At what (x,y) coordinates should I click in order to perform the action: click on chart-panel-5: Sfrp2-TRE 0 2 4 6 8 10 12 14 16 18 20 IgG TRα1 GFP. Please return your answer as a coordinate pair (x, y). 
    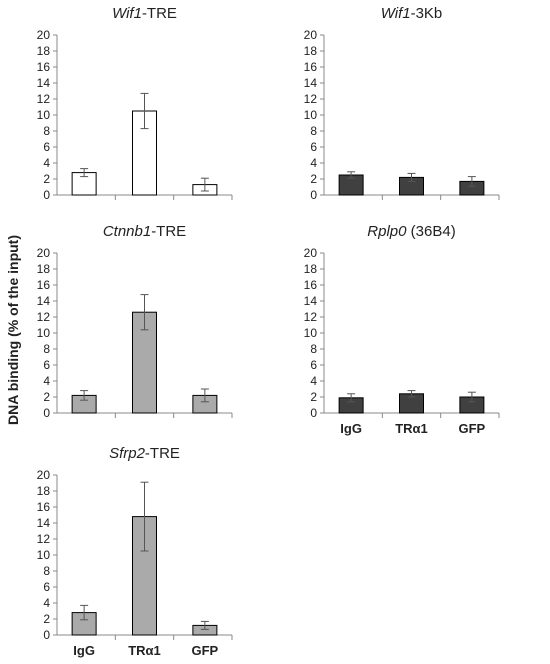
    Looking at the image, I should click on (135, 551).